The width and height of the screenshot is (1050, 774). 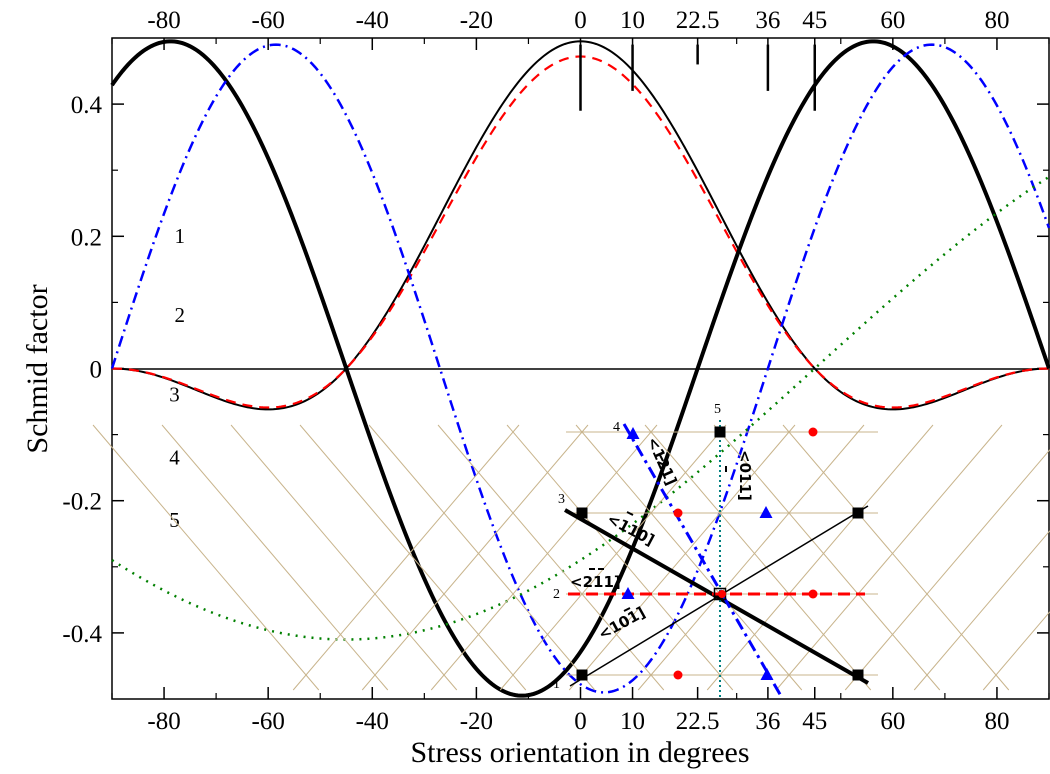 What do you see at coordinates (996, 20) in the screenshot?
I see `x-tick-label-top: 80` at bounding box center [996, 20].